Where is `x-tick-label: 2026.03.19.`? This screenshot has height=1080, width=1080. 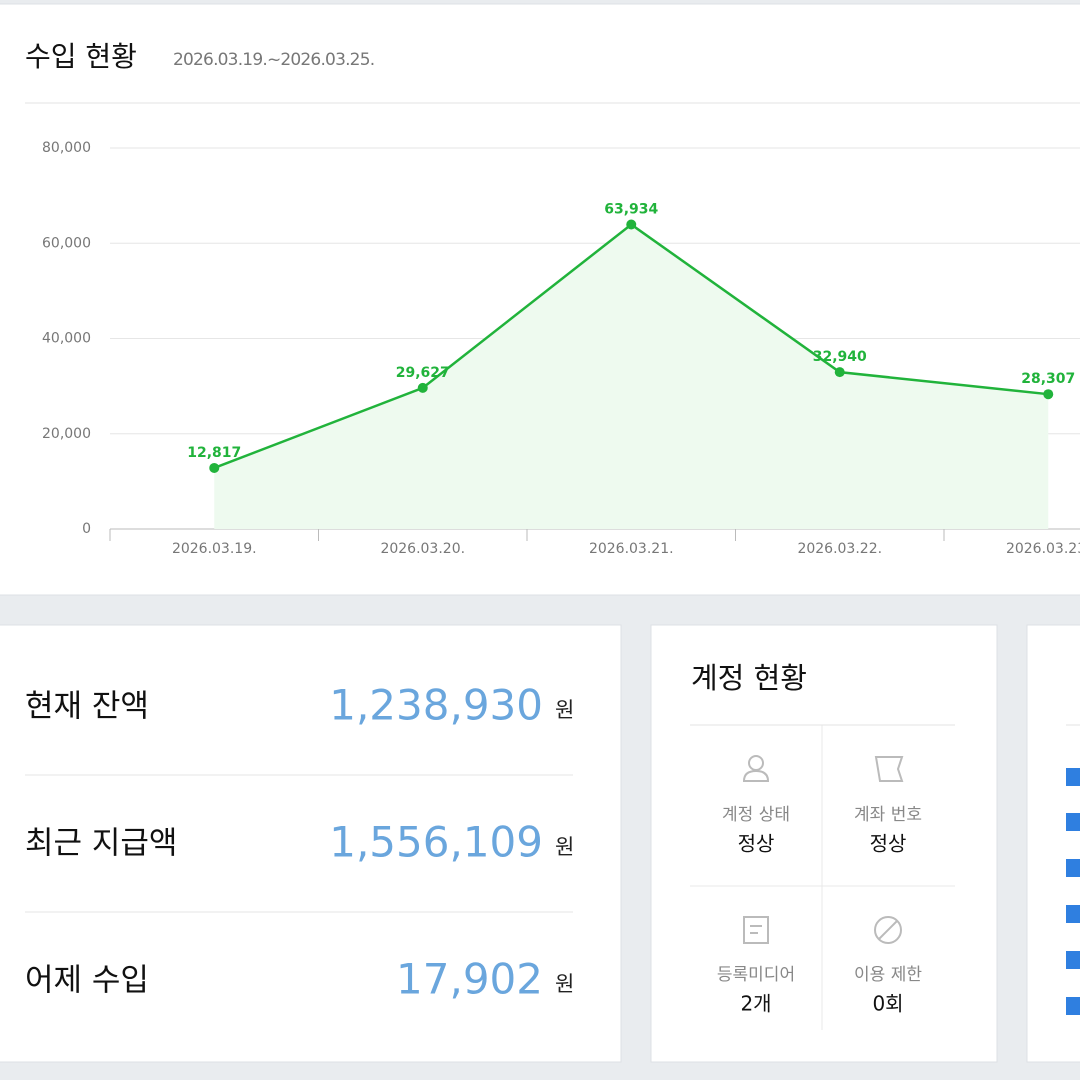
x-tick-label: 2026.03.19. is located at coordinates (214, 549).